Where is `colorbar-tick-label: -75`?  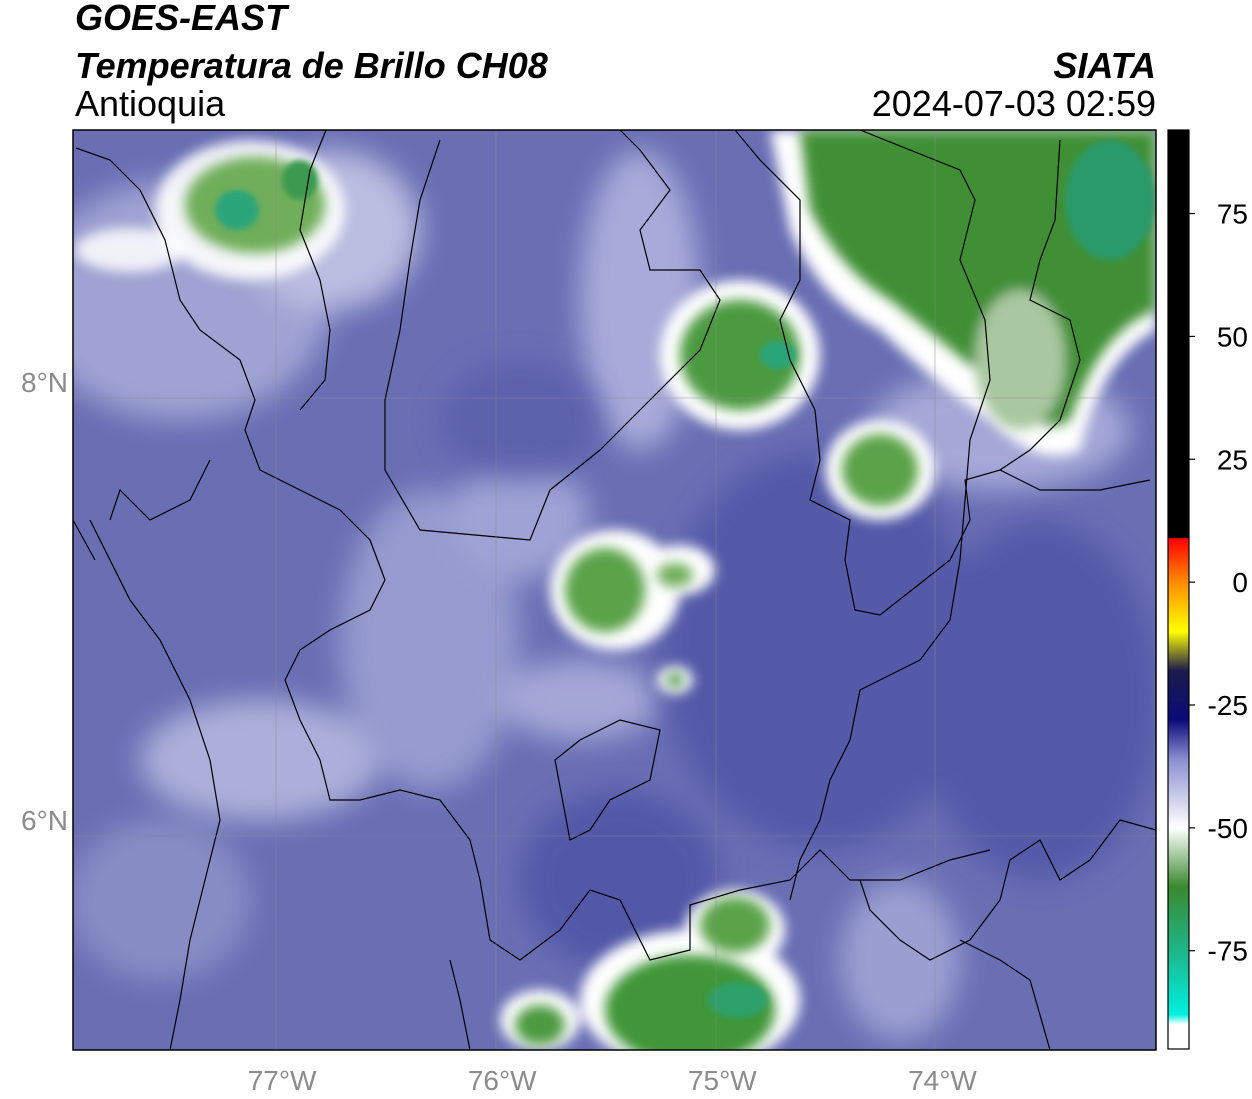
colorbar-tick-label: -75 is located at coordinates (1228, 951).